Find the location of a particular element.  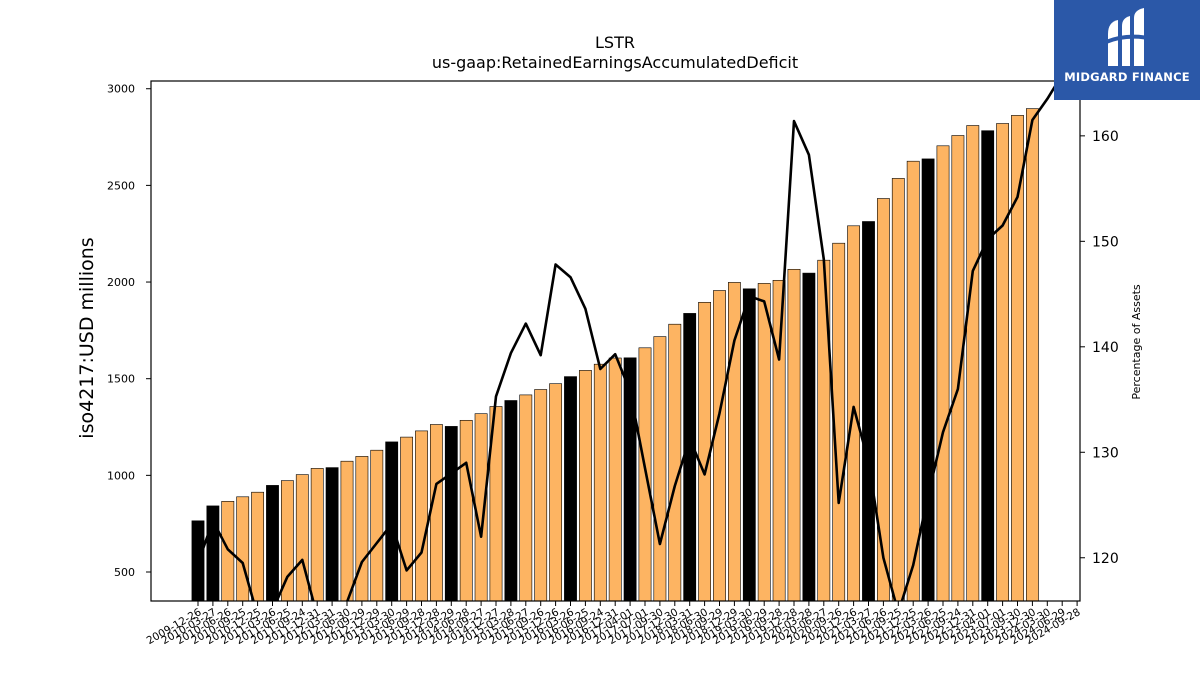

y-tick-label: 2000 is located at coordinates (121, 282).